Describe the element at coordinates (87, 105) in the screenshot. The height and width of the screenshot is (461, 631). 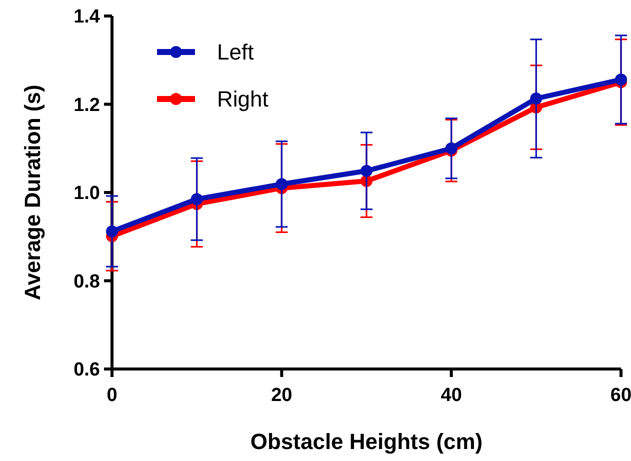
I see `y-tick-label: 1.2` at that location.